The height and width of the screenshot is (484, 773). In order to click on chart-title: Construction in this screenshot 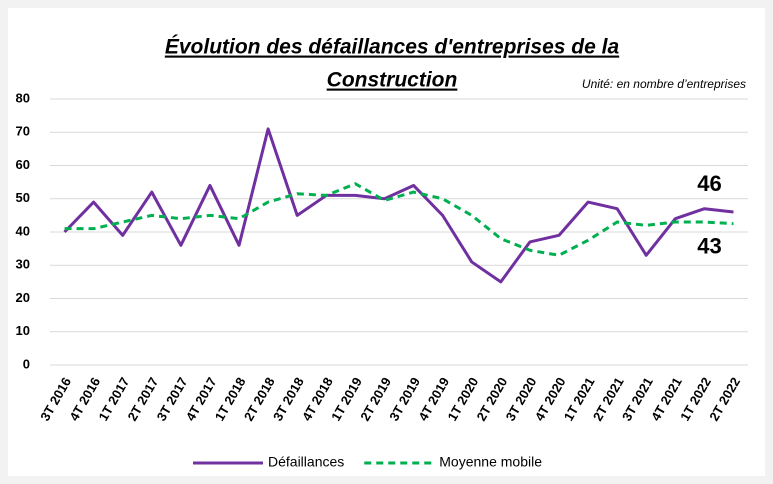, I will do `click(392, 80)`.